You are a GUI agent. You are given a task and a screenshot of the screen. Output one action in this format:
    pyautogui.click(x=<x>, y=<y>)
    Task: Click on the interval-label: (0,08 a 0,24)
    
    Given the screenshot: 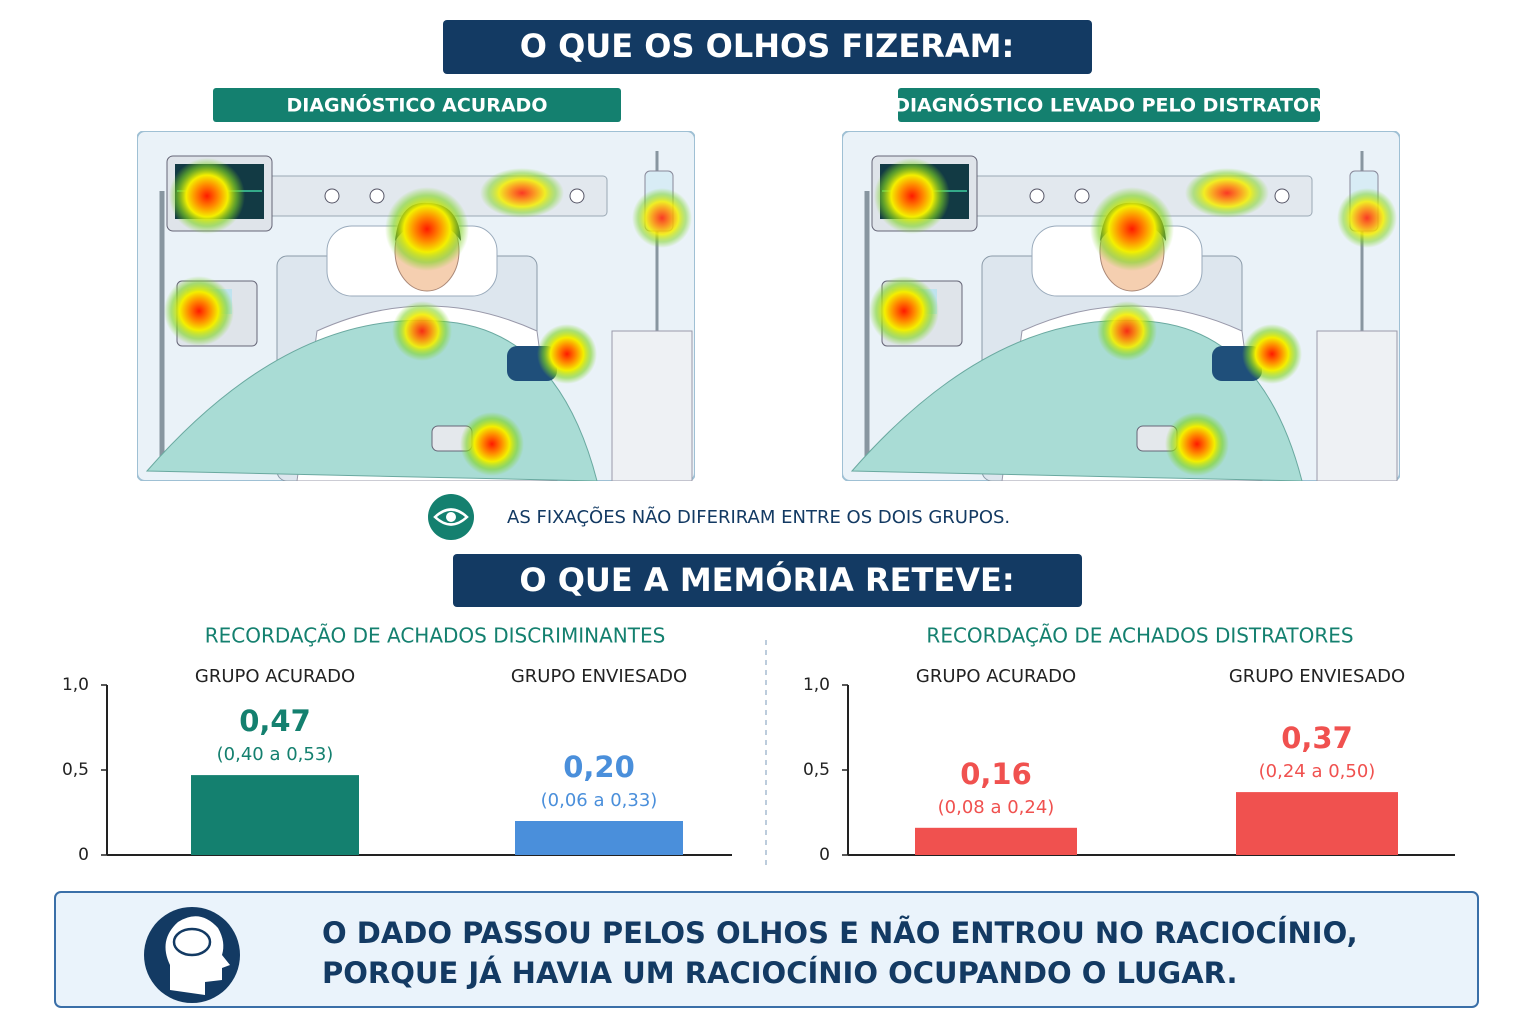 What is the action you would take?
    pyautogui.click(x=996, y=807)
    